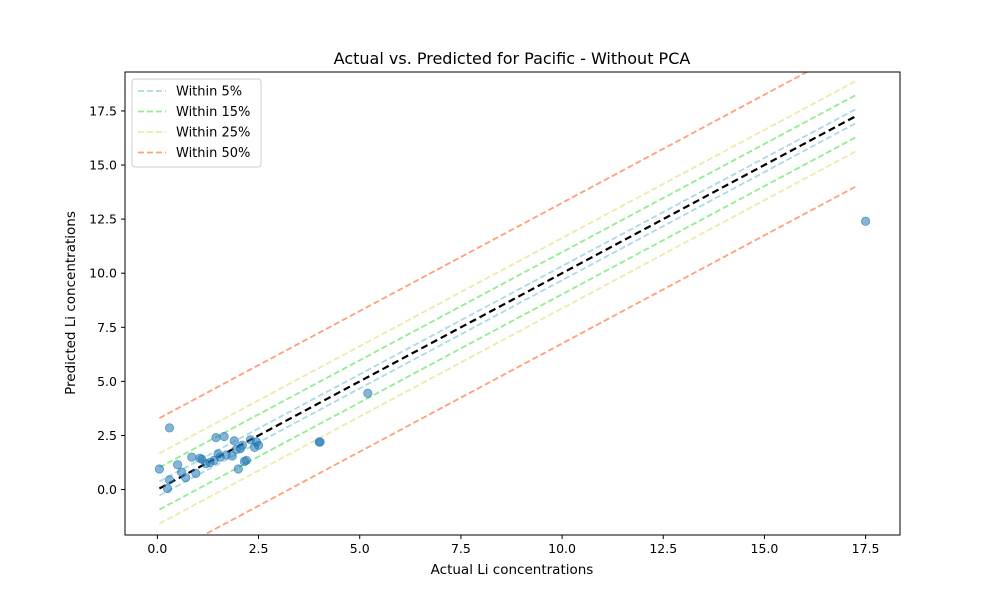  What do you see at coordinates (213, 153) in the screenshot?
I see `legend-label: Within 50%` at bounding box center [213, 153].